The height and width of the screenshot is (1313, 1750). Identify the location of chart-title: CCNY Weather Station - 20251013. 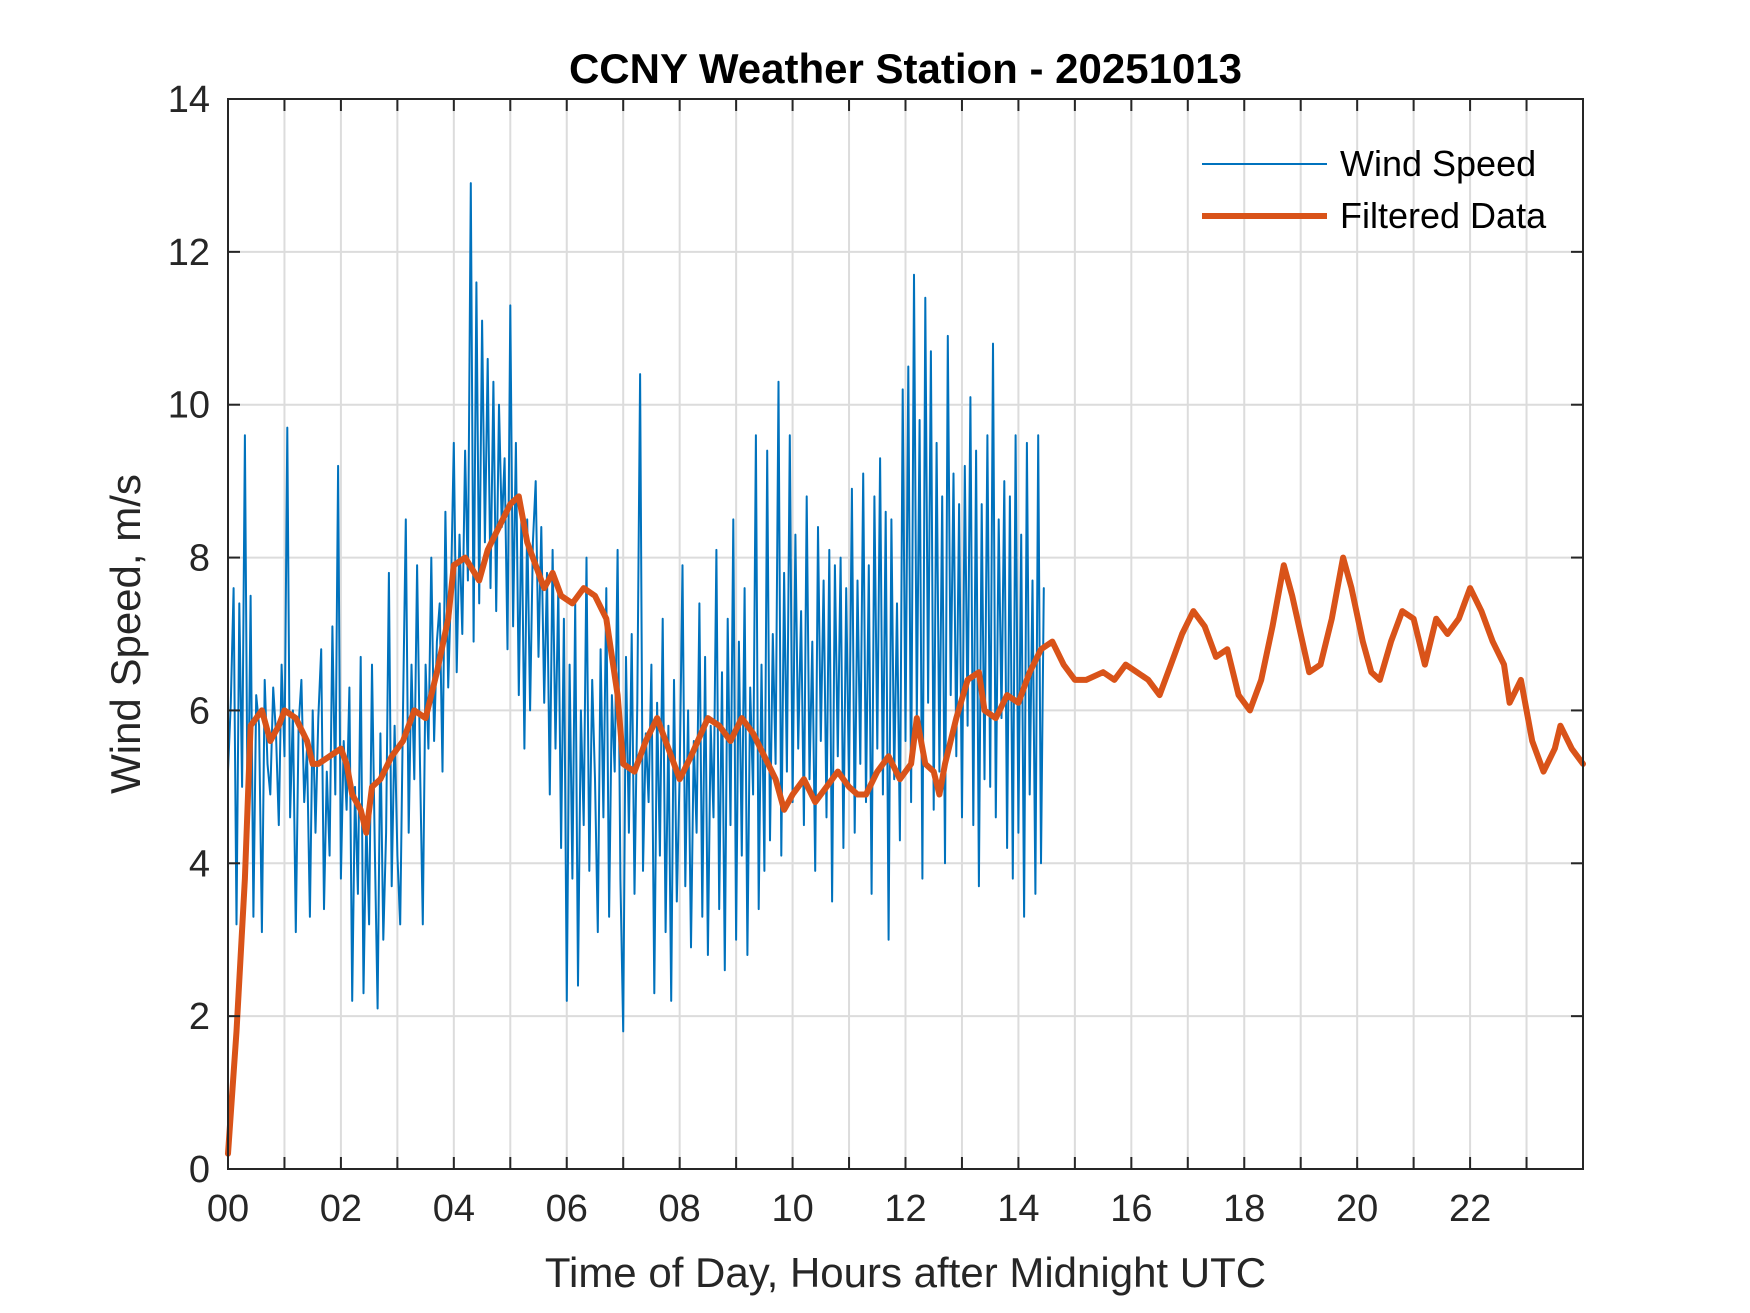
(905, 68).